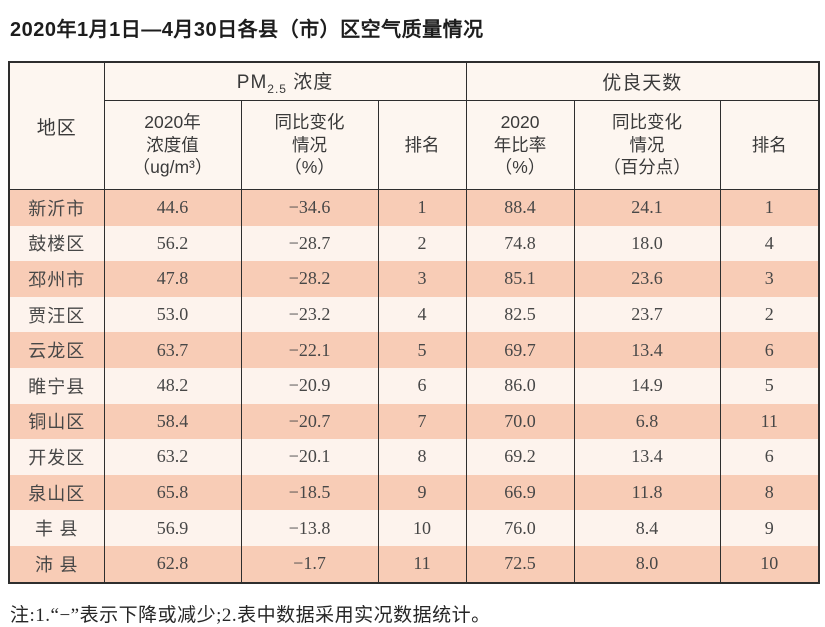  I want to click on cell-pm-change: −20.7, so click(309, 421).